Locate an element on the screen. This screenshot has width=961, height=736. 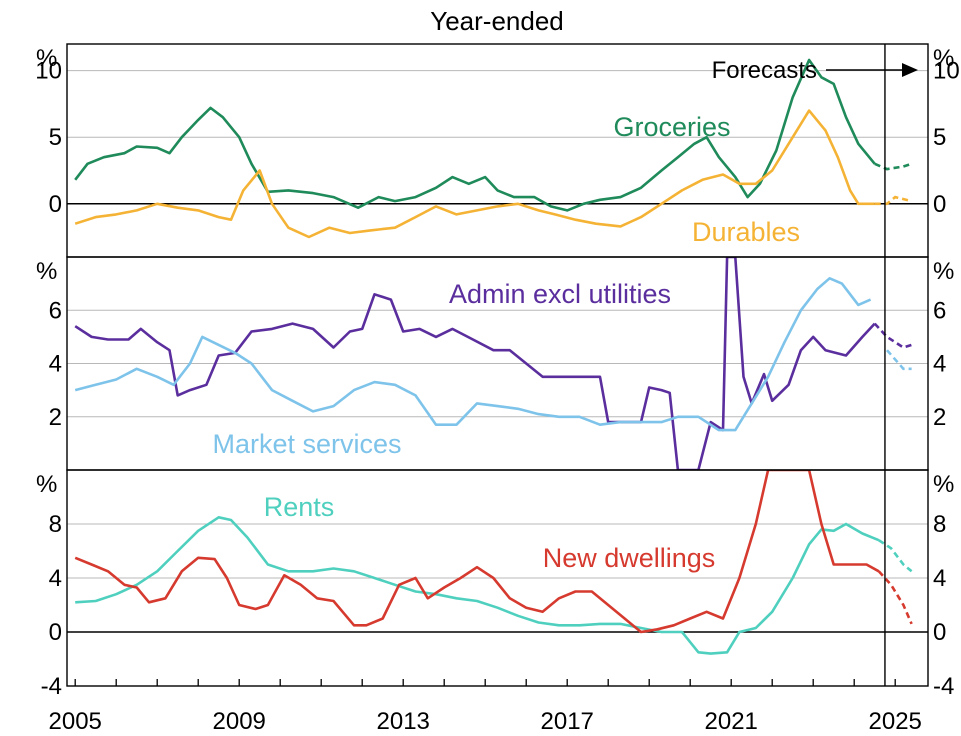
series-label-dwellings: New dwellings is located at coordinates (629, 558).